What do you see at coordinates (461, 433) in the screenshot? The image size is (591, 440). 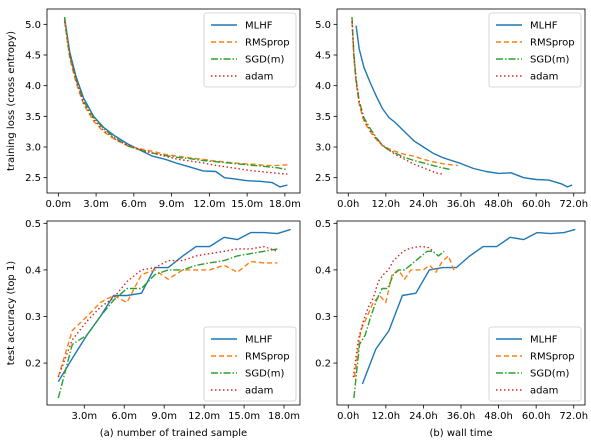 I see `x-axis-label: (b) wall time` at bounding box center [461, 433].